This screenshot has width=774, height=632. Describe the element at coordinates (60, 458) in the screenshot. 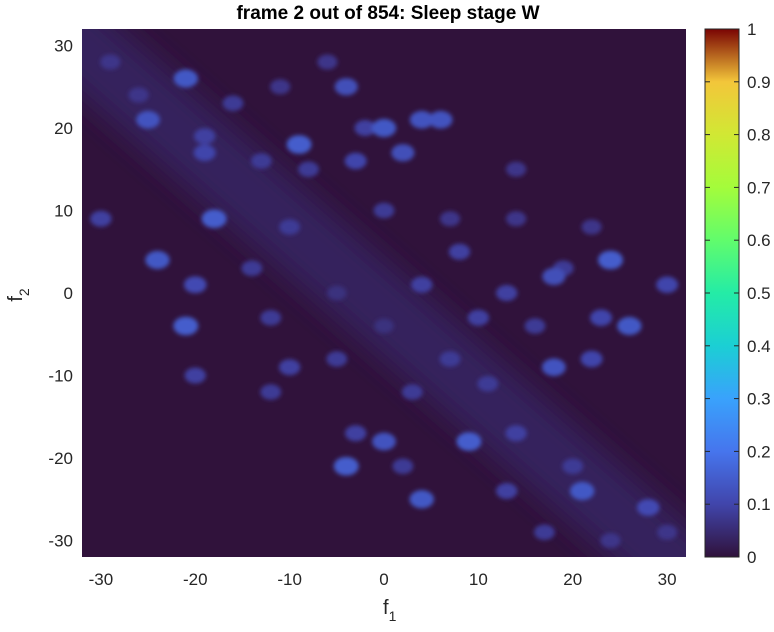

I see `y-tick-label: -20` at that location.